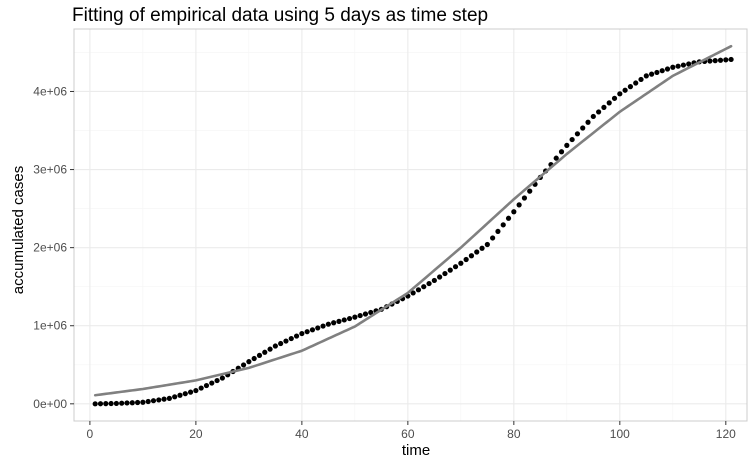 The height and width of the screenshot is (462, 749). What do you see at coordinates (514, 434) in the screenshot?
I see `x-tick-label: 80` at bounding box center [514, 434].